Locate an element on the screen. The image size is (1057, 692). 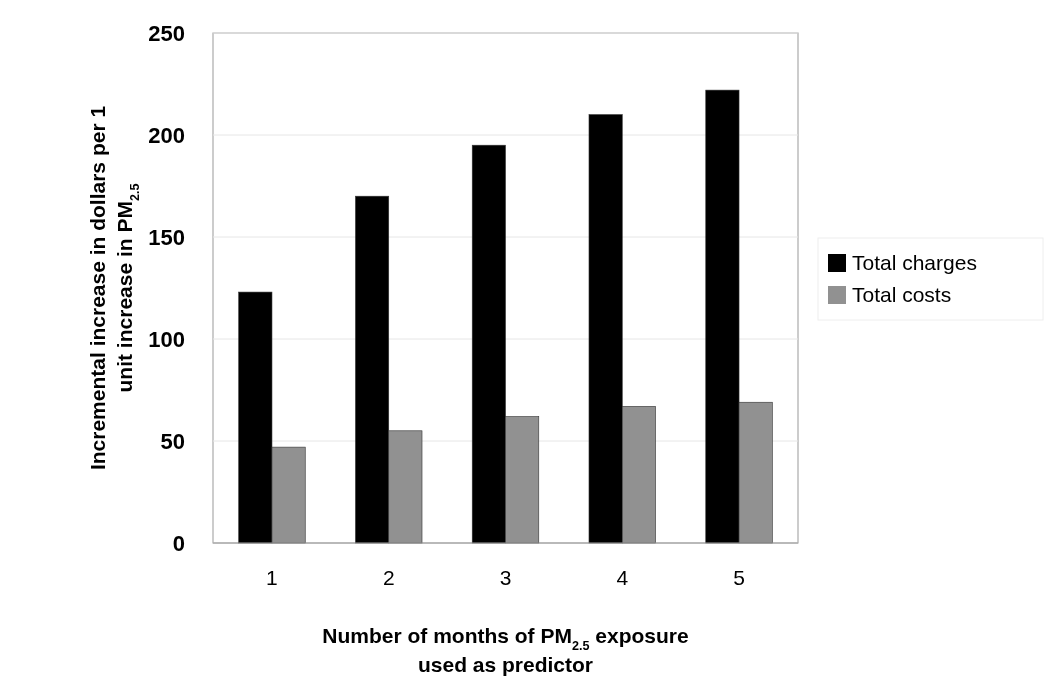
y-tick-label: 50 is located at coordinates (172, 441).